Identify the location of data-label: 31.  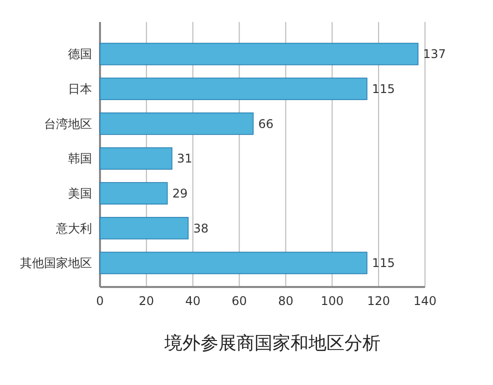
(184, 159).